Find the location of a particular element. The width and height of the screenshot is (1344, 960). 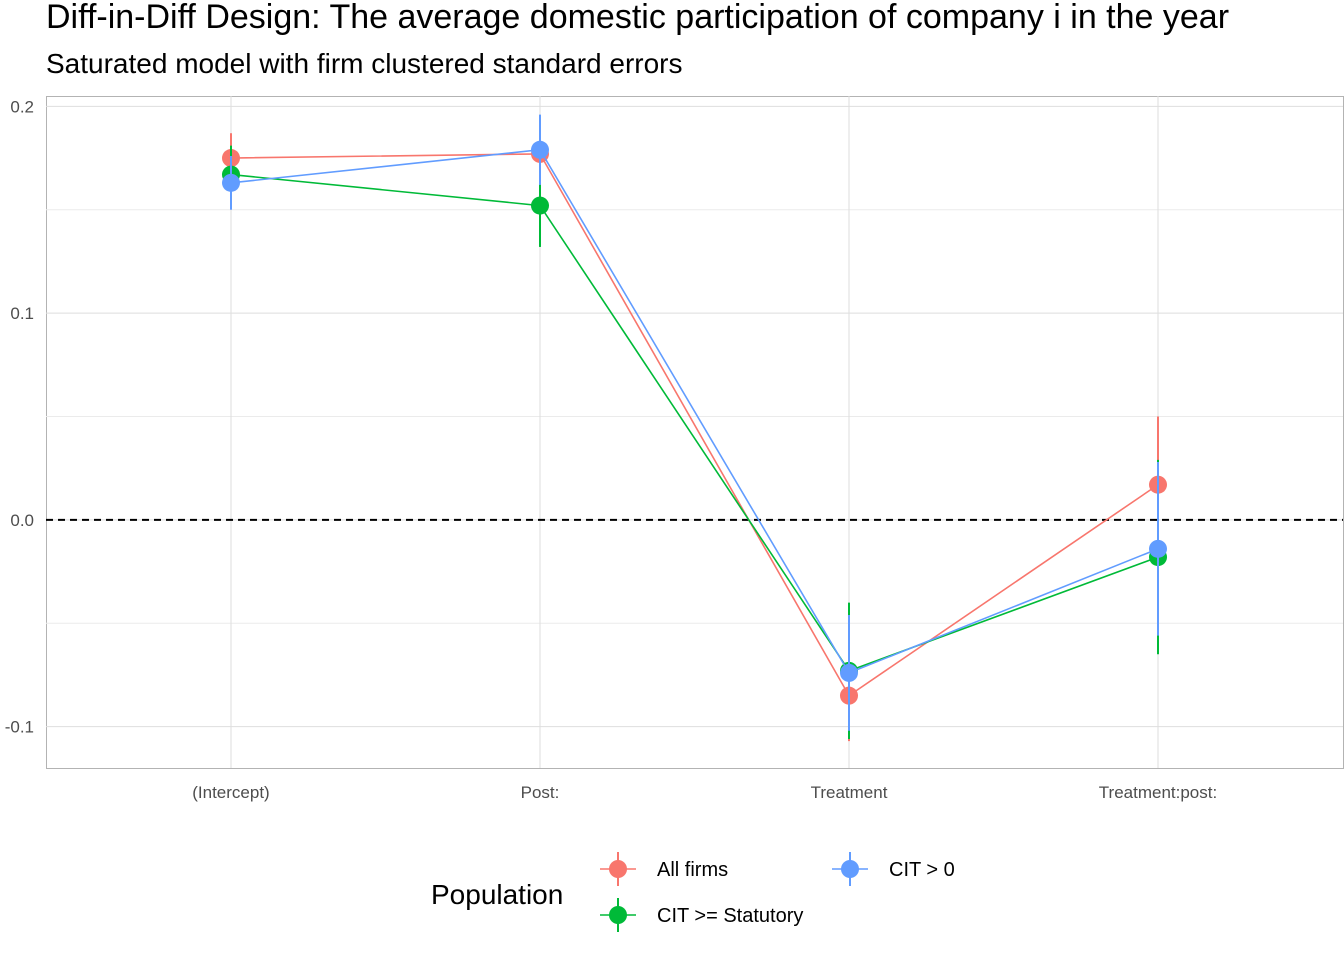

legend-label: CIT >= Statutory is located at coordinates (730, 916).